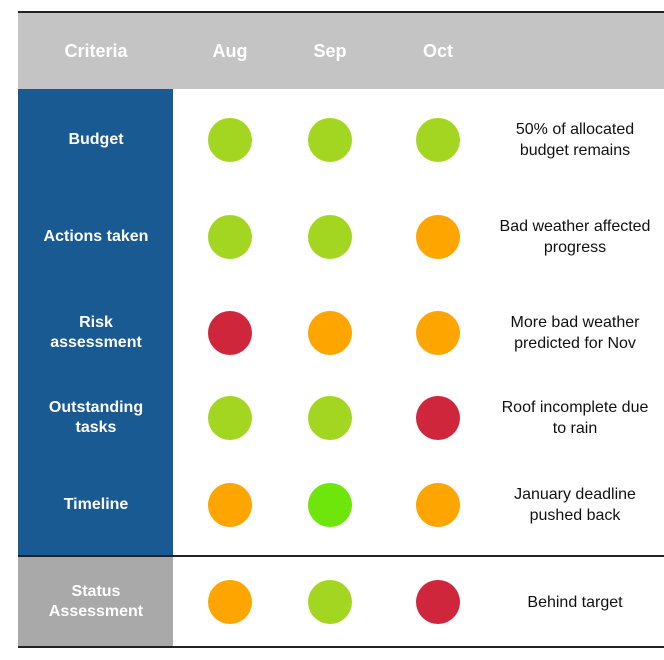  What do you see at coordinates (341, 647) in the screenshot?
I see `bottom-border` at bounding box center [341, 647].